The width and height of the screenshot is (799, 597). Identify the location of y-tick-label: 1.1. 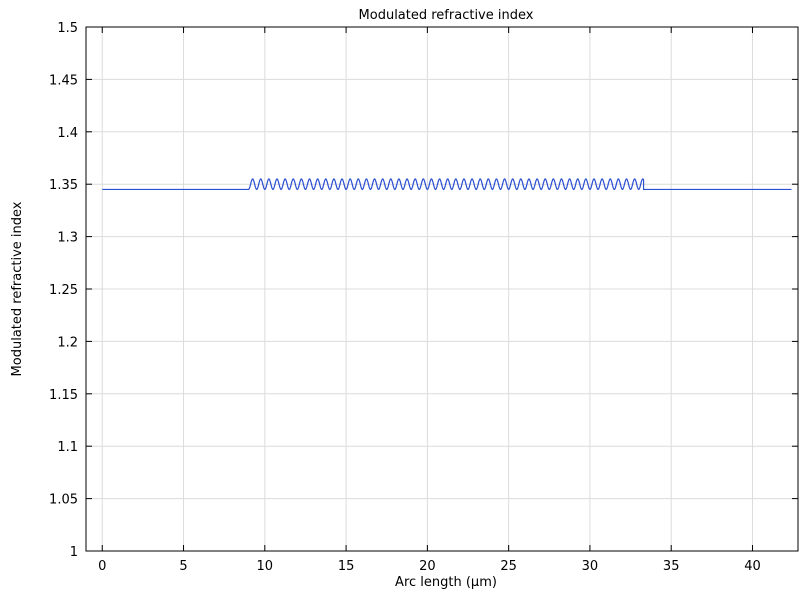
(67, 447).